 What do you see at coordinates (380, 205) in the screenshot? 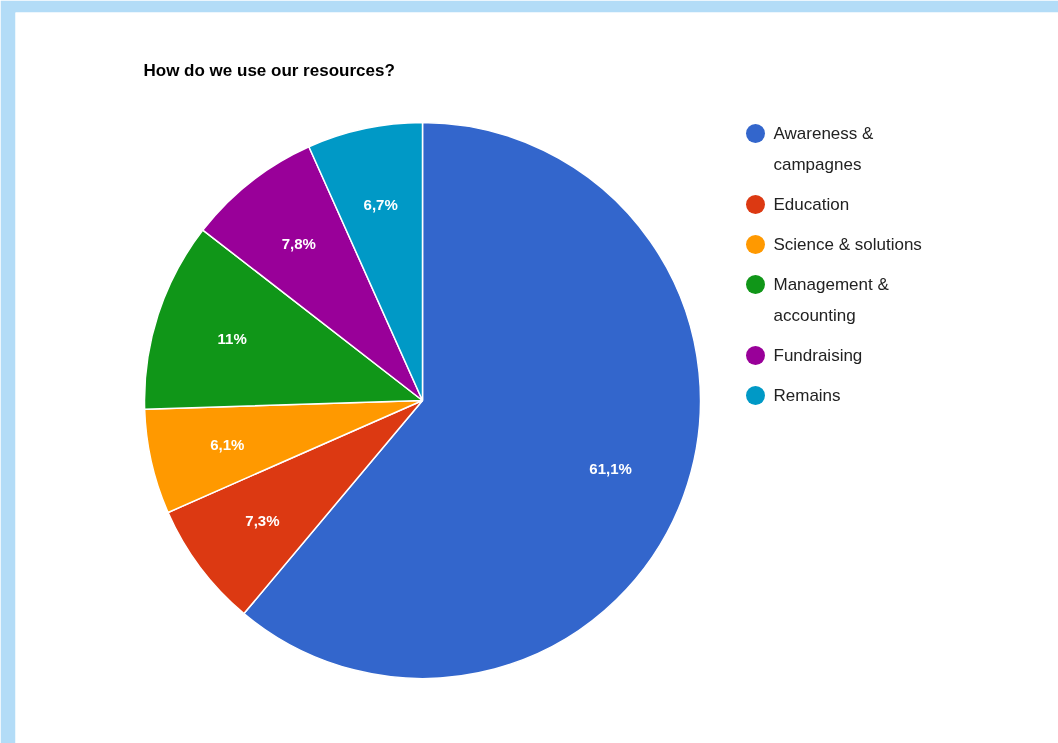
I see `data-label: 6,7%` at bounding box center [380, 205].